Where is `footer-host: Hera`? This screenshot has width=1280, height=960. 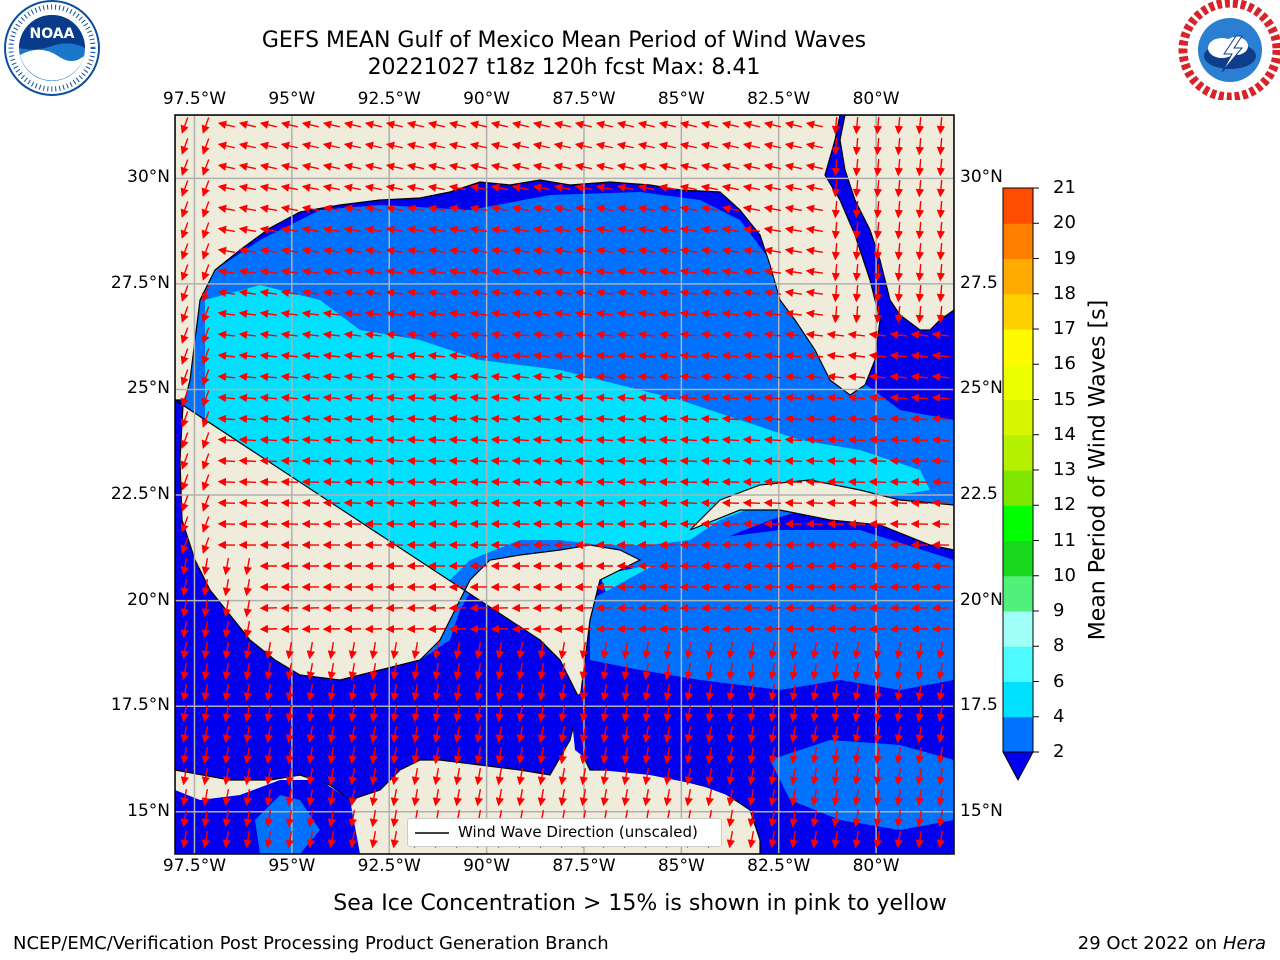 footer-host: Hera is located at coordinates (1244, 943).